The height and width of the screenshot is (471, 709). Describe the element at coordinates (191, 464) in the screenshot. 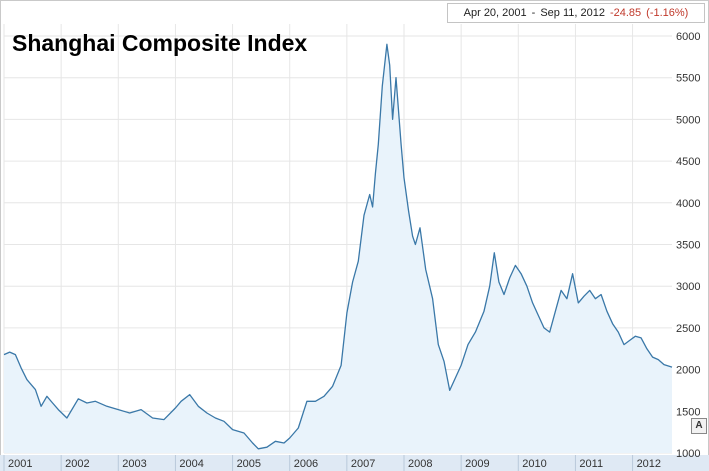

I see `x-tick-label: 2004` at that location.